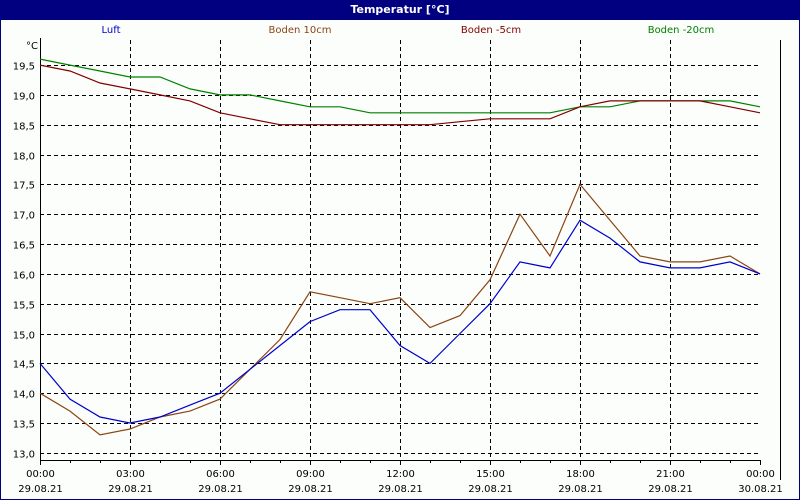 This screenshot has width=800, height=500. I want to click on y-tick-label: 15,0, so click(24, 336).